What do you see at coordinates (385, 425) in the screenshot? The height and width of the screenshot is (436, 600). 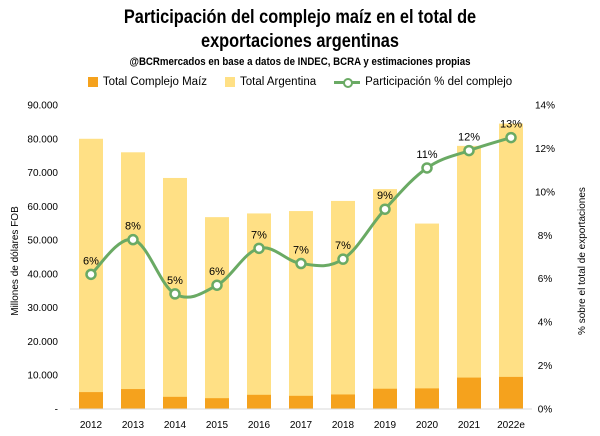 I see `x-tick-label: 2019` at bounding box center [385, 425].